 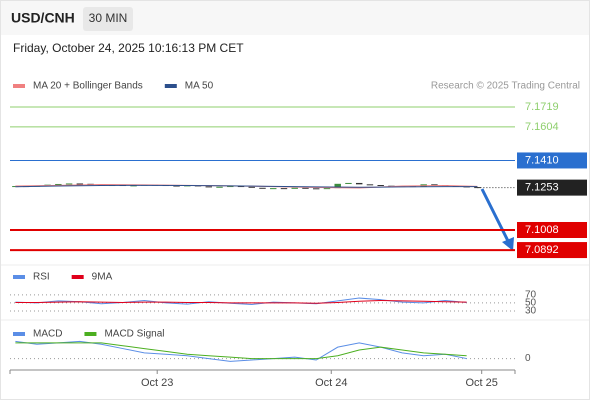 I want to click on level-label: 7.1008, so click(x=542, y=230).